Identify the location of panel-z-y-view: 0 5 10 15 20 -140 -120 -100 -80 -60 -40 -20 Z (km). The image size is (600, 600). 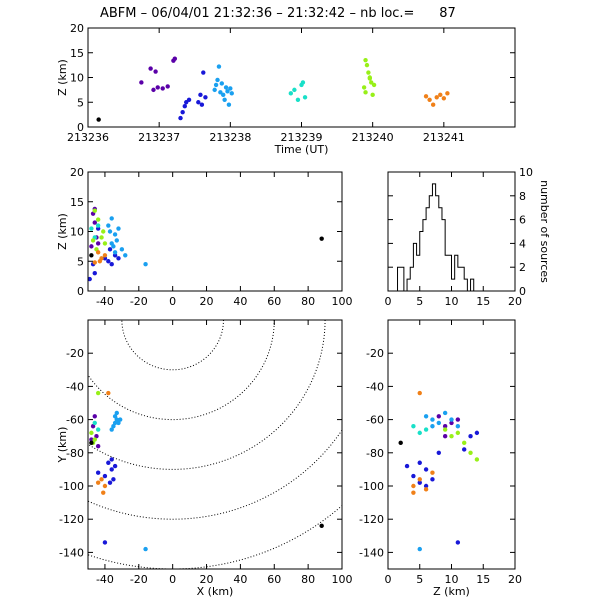
(440, 458).